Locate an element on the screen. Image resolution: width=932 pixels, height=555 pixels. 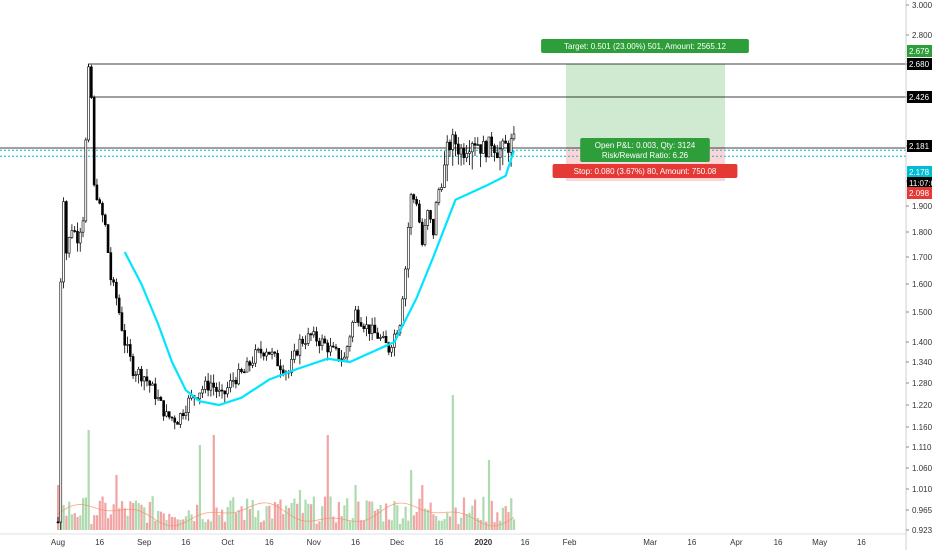
price-label-resistance-high-text: 2.680 is located at coordinates (919, 64).